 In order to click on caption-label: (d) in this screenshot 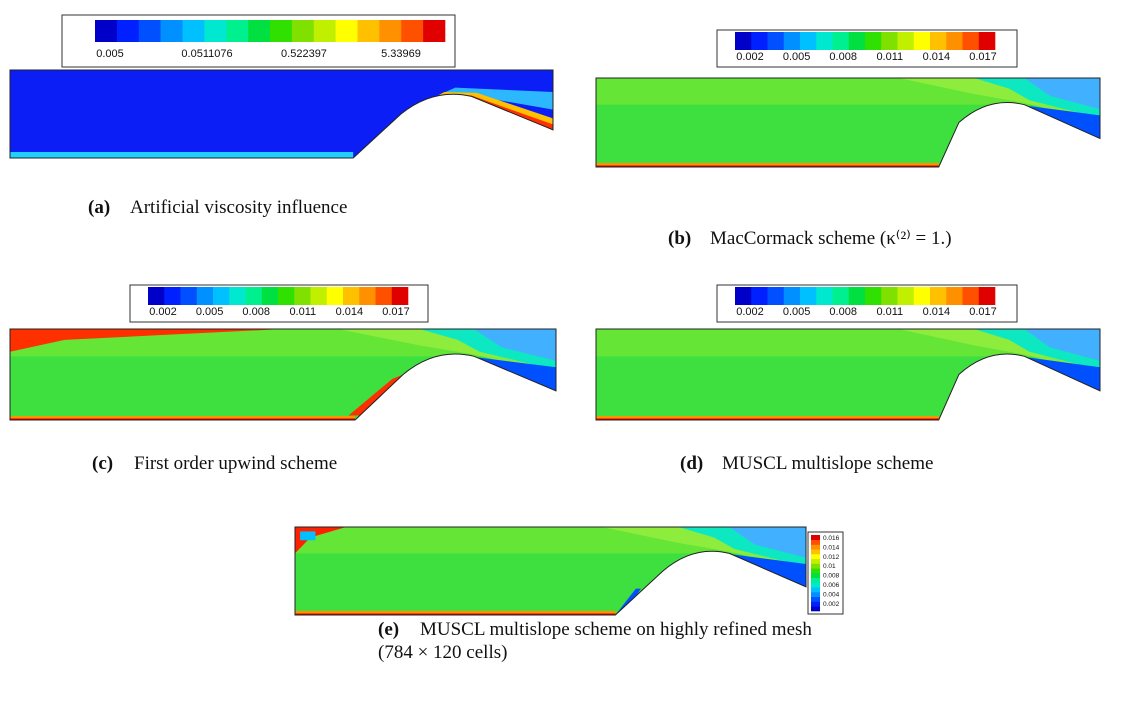, I will do `click(691, 463)`.